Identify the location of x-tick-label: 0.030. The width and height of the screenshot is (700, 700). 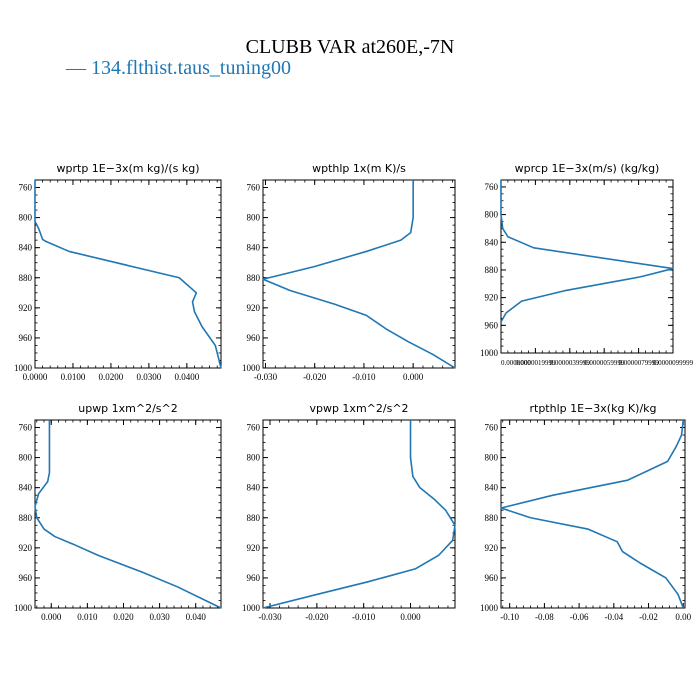
(159, 617).